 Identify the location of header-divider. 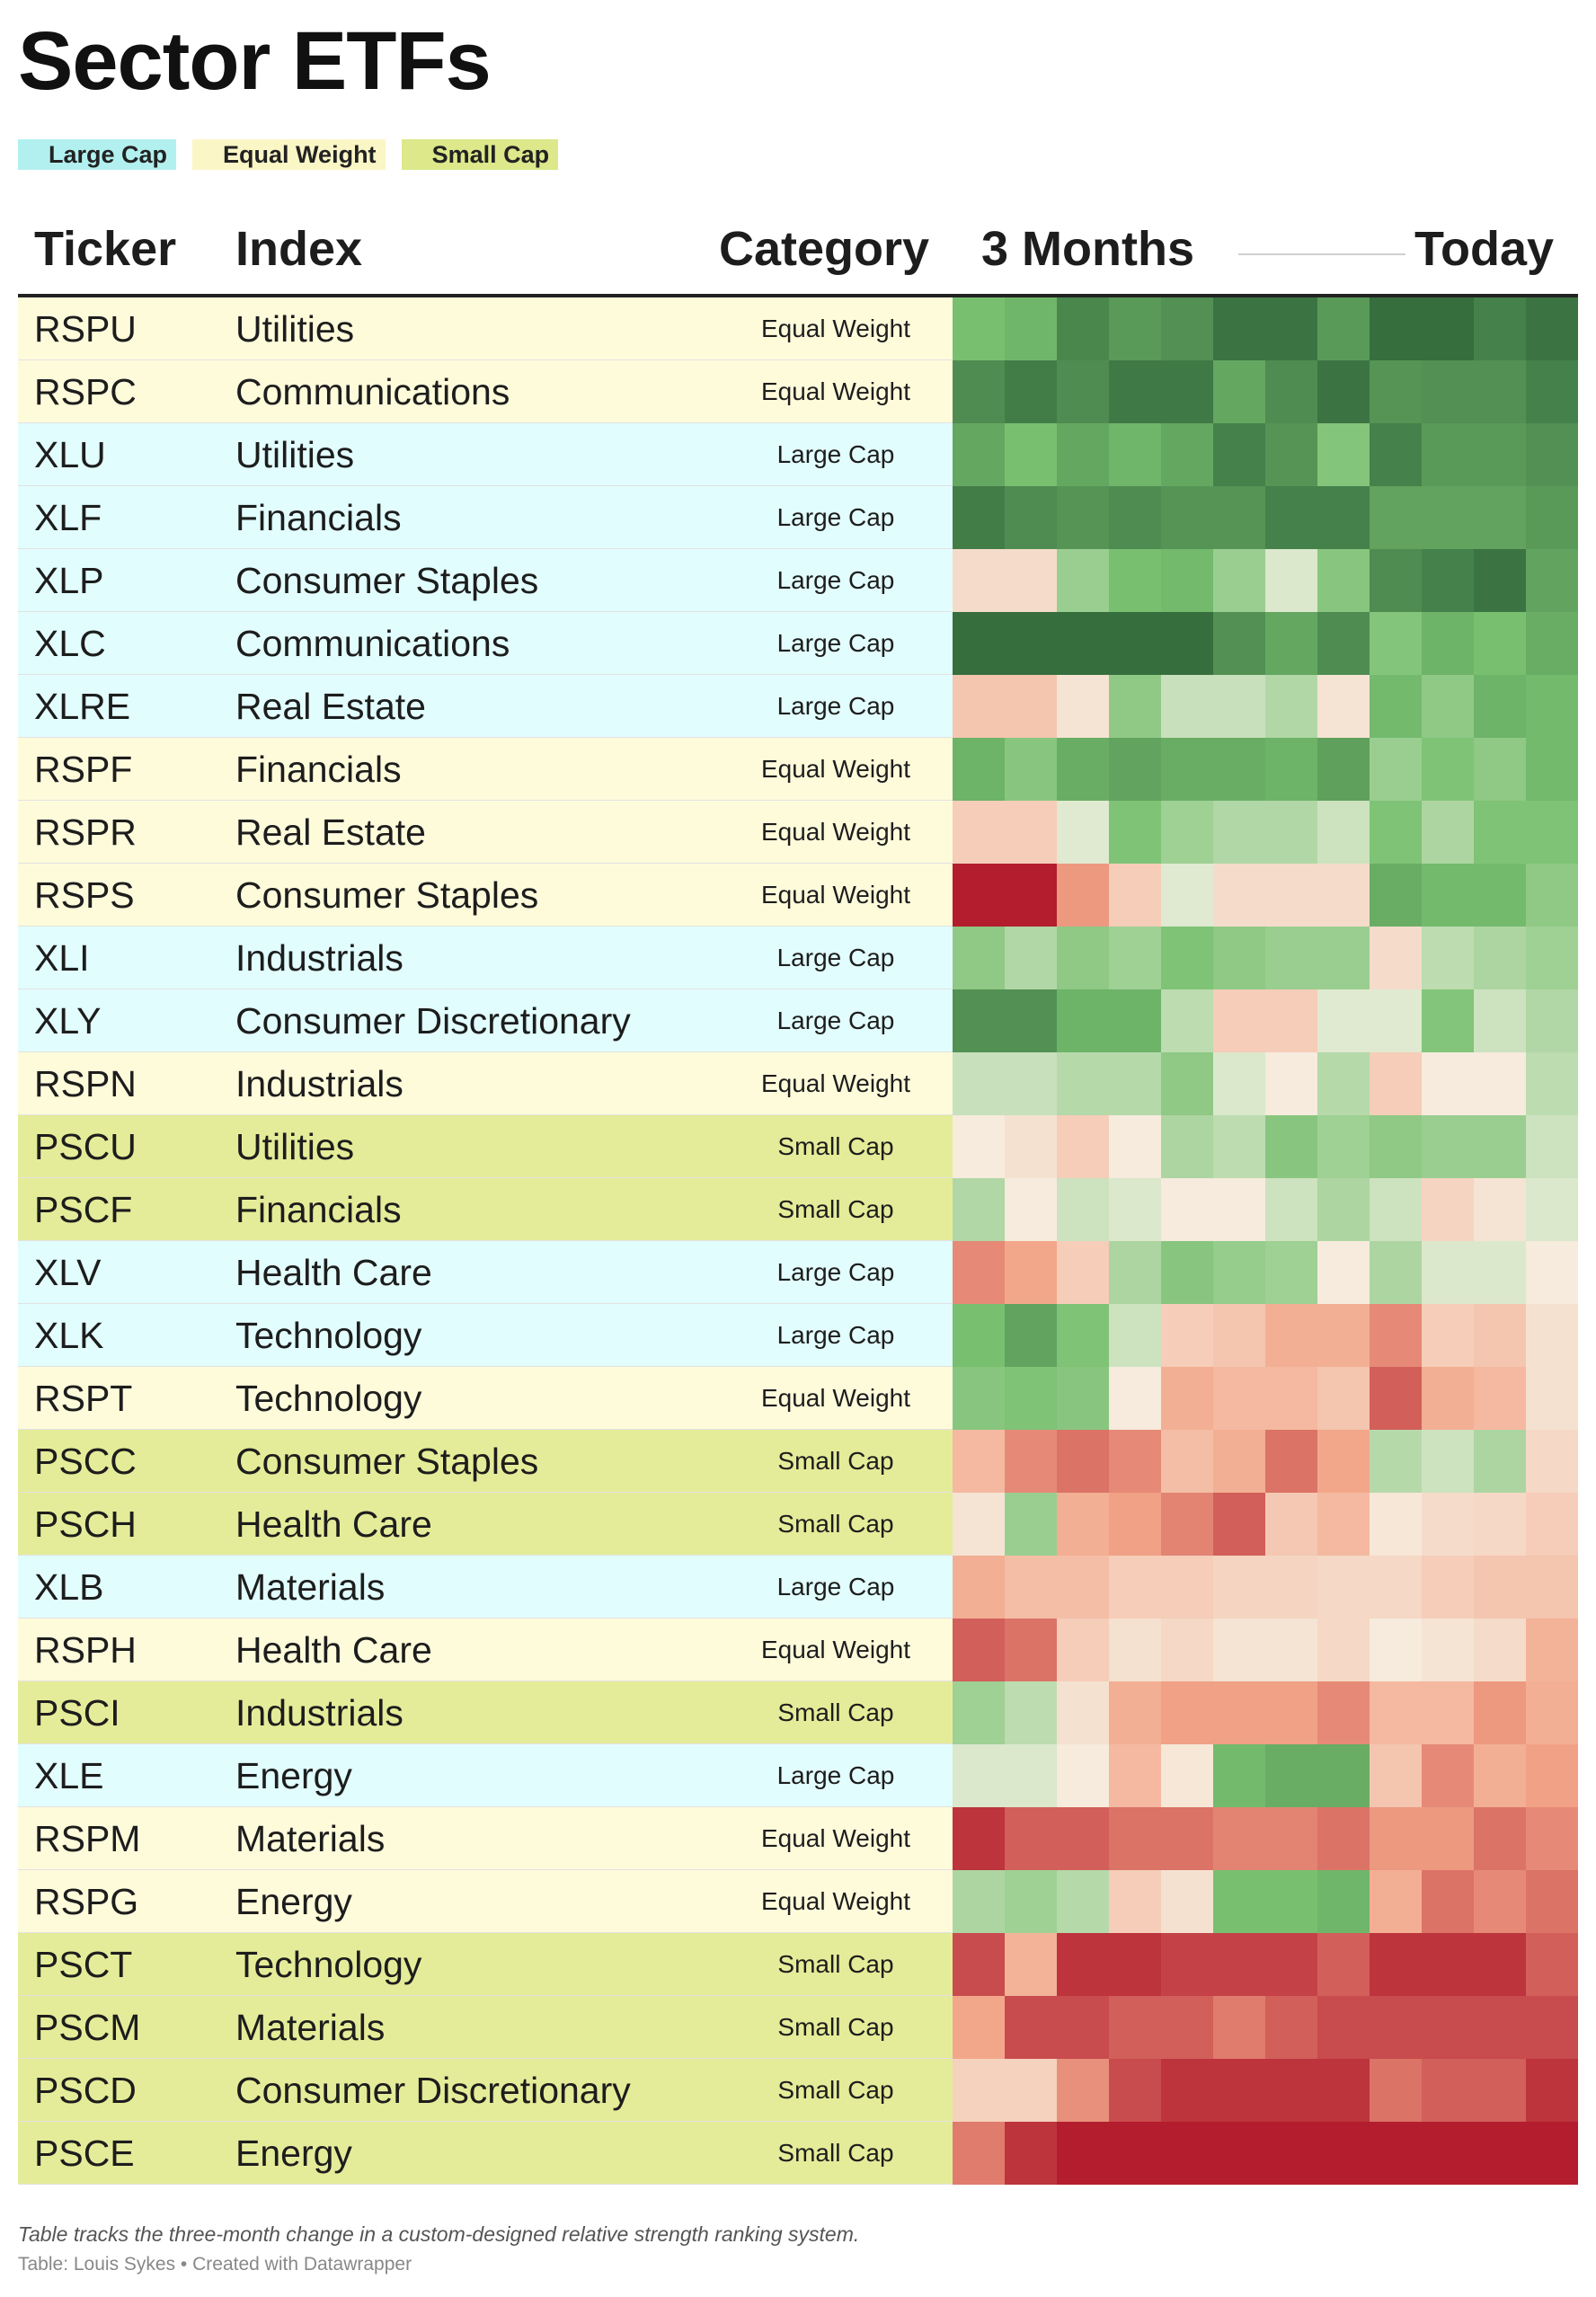
(798, 295).